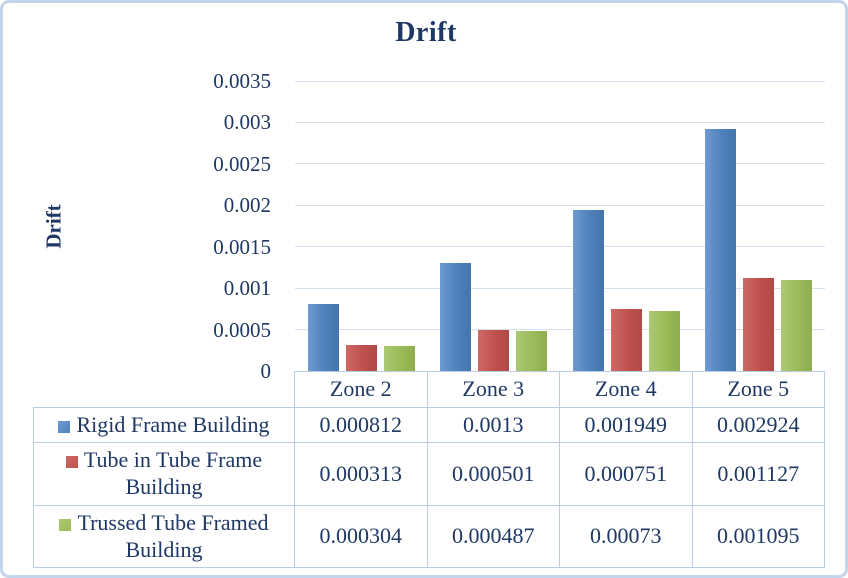 The height and width of the screenshot is (578, 848). I want to click on legend-label: Tube in Tube Frame Building, so click(173, 473).